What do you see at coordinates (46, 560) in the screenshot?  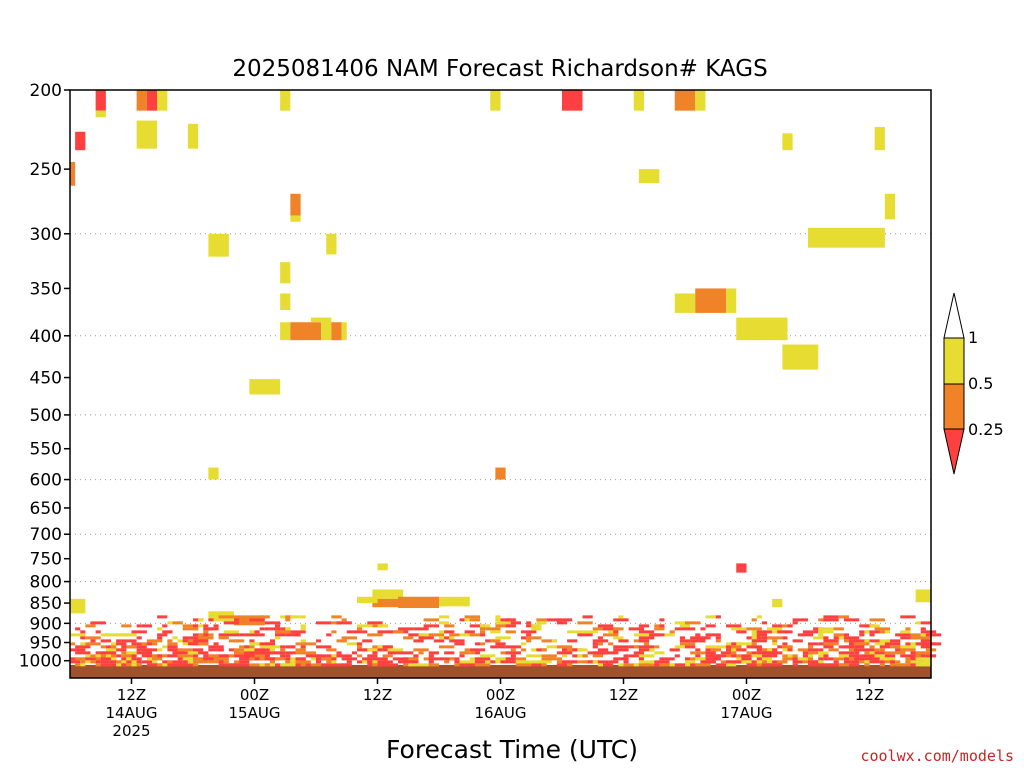 I see `y-tick-label: 750` at bounding box center [46, 560].